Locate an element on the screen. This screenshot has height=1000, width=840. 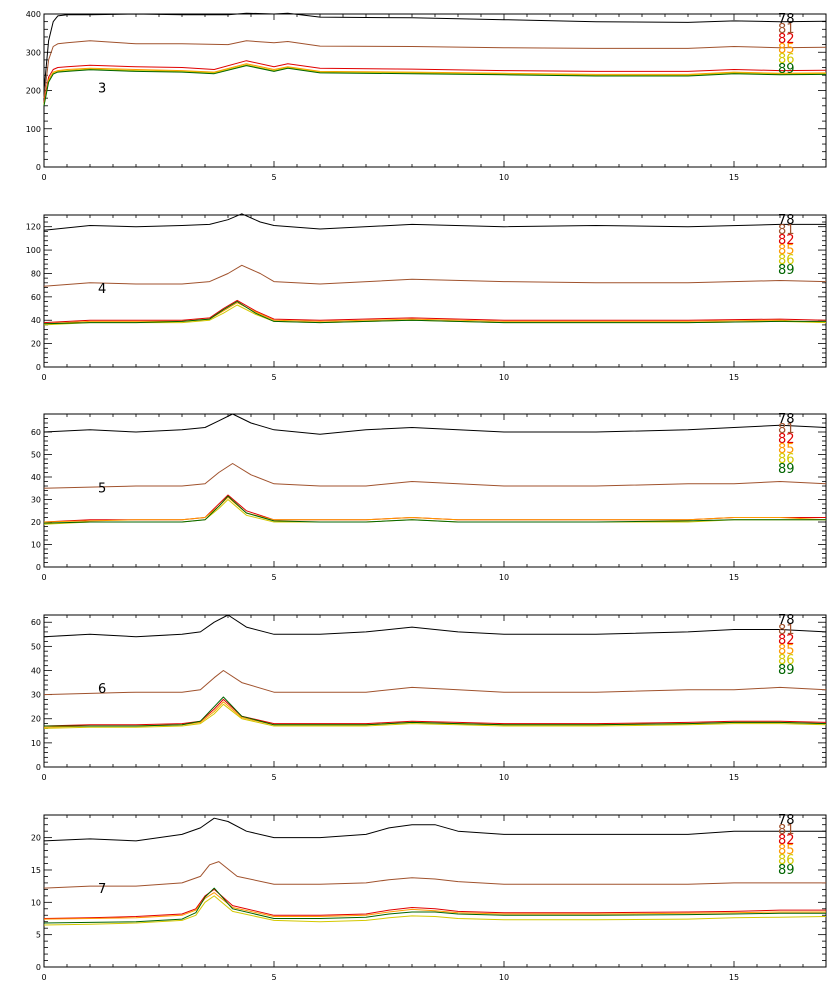
y-tick-label: 80 is located at coordinates (36, 273).